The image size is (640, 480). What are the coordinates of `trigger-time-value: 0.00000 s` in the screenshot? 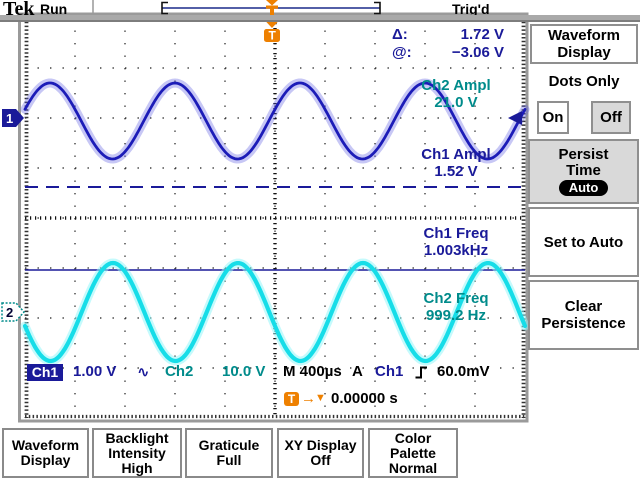 It's located at (364, 398).